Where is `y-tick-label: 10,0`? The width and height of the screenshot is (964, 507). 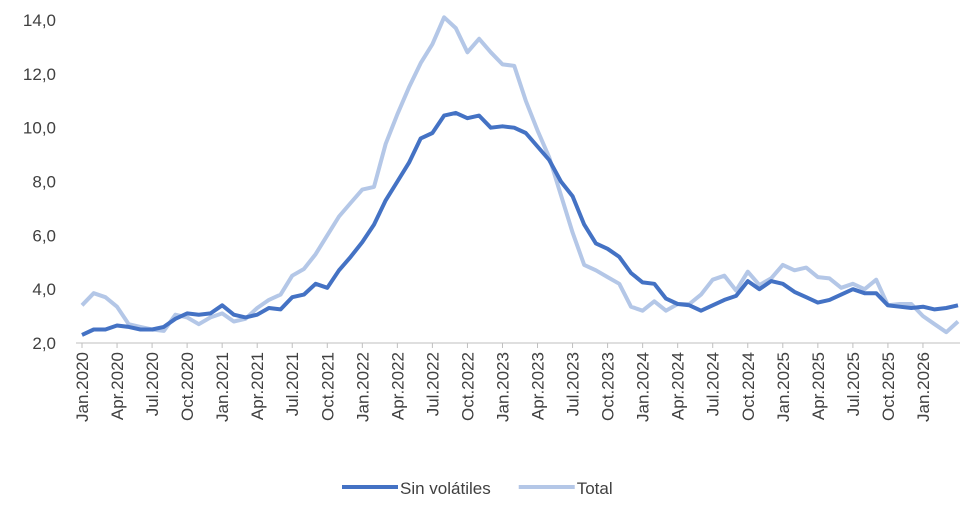 y-tick-label: 10,0 is located at coordinates (39, 128).